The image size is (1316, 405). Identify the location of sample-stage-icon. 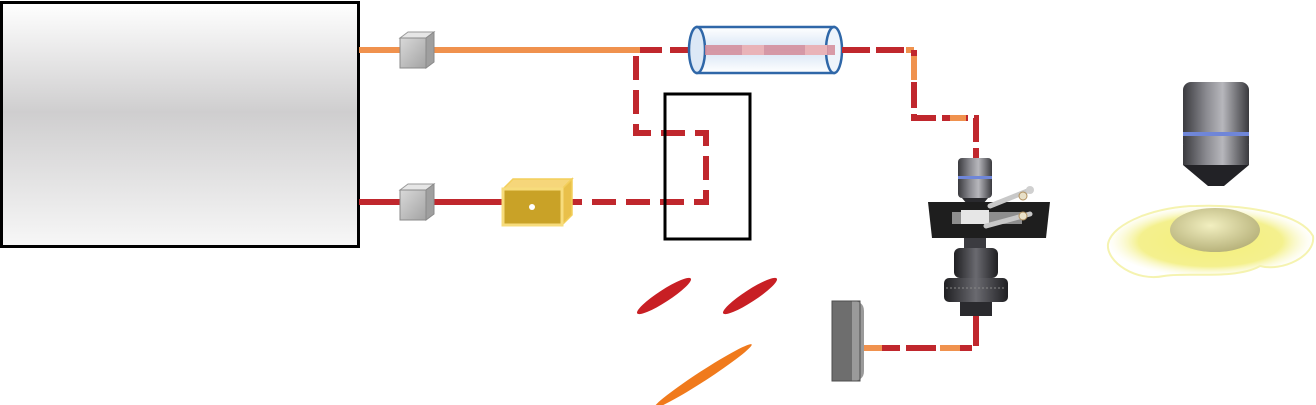
(989, 212).